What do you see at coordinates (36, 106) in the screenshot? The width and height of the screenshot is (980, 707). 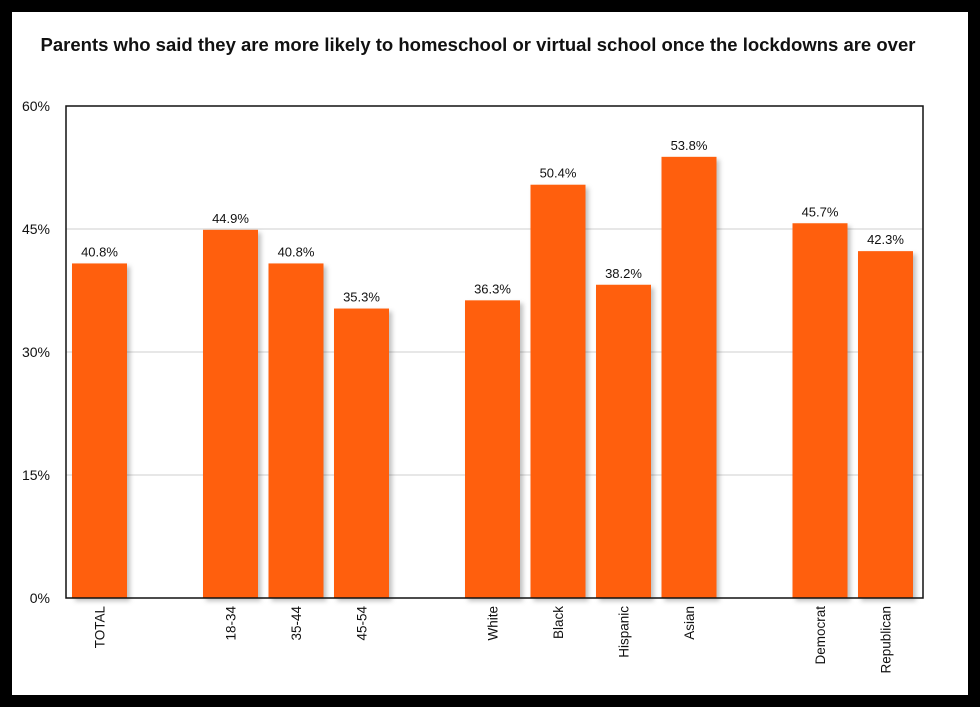 I see `y-tick-label: 60%` at bounding box center [36, 106].